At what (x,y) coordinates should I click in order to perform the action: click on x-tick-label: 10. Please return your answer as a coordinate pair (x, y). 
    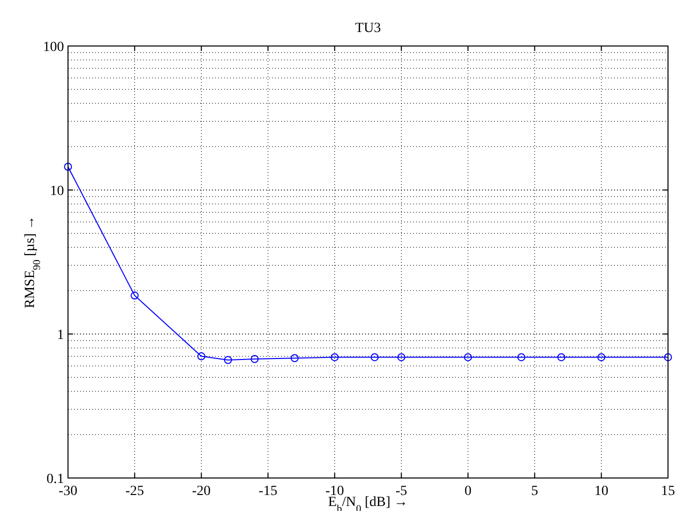
    Looking at the image, I should click on (601, 491).